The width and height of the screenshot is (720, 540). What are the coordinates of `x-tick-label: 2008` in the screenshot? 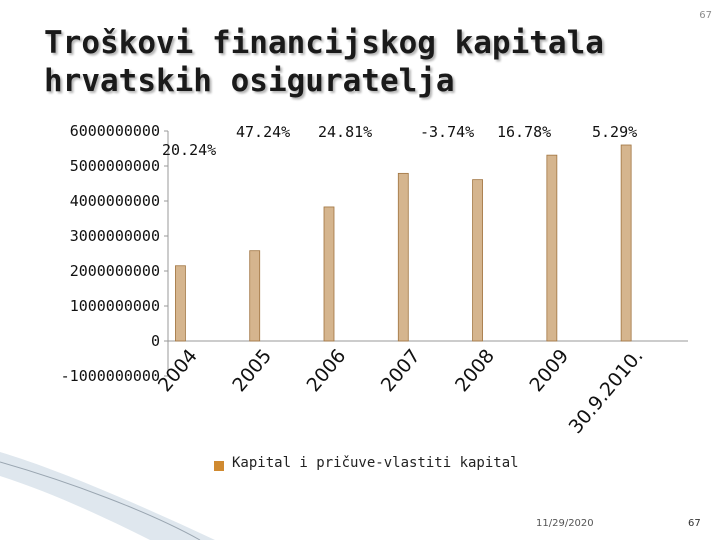 It's located at (475, 370).